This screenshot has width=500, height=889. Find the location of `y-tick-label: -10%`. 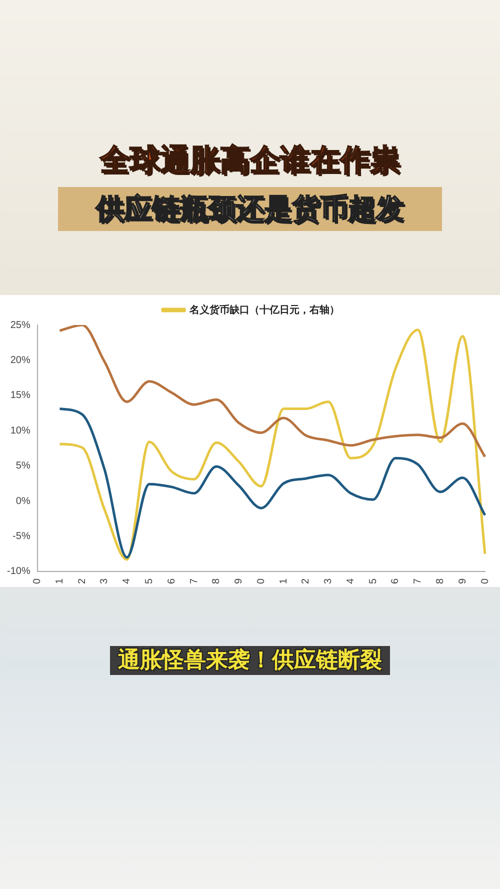

y-tick-label: -10% is located at coordinates (18, 572).